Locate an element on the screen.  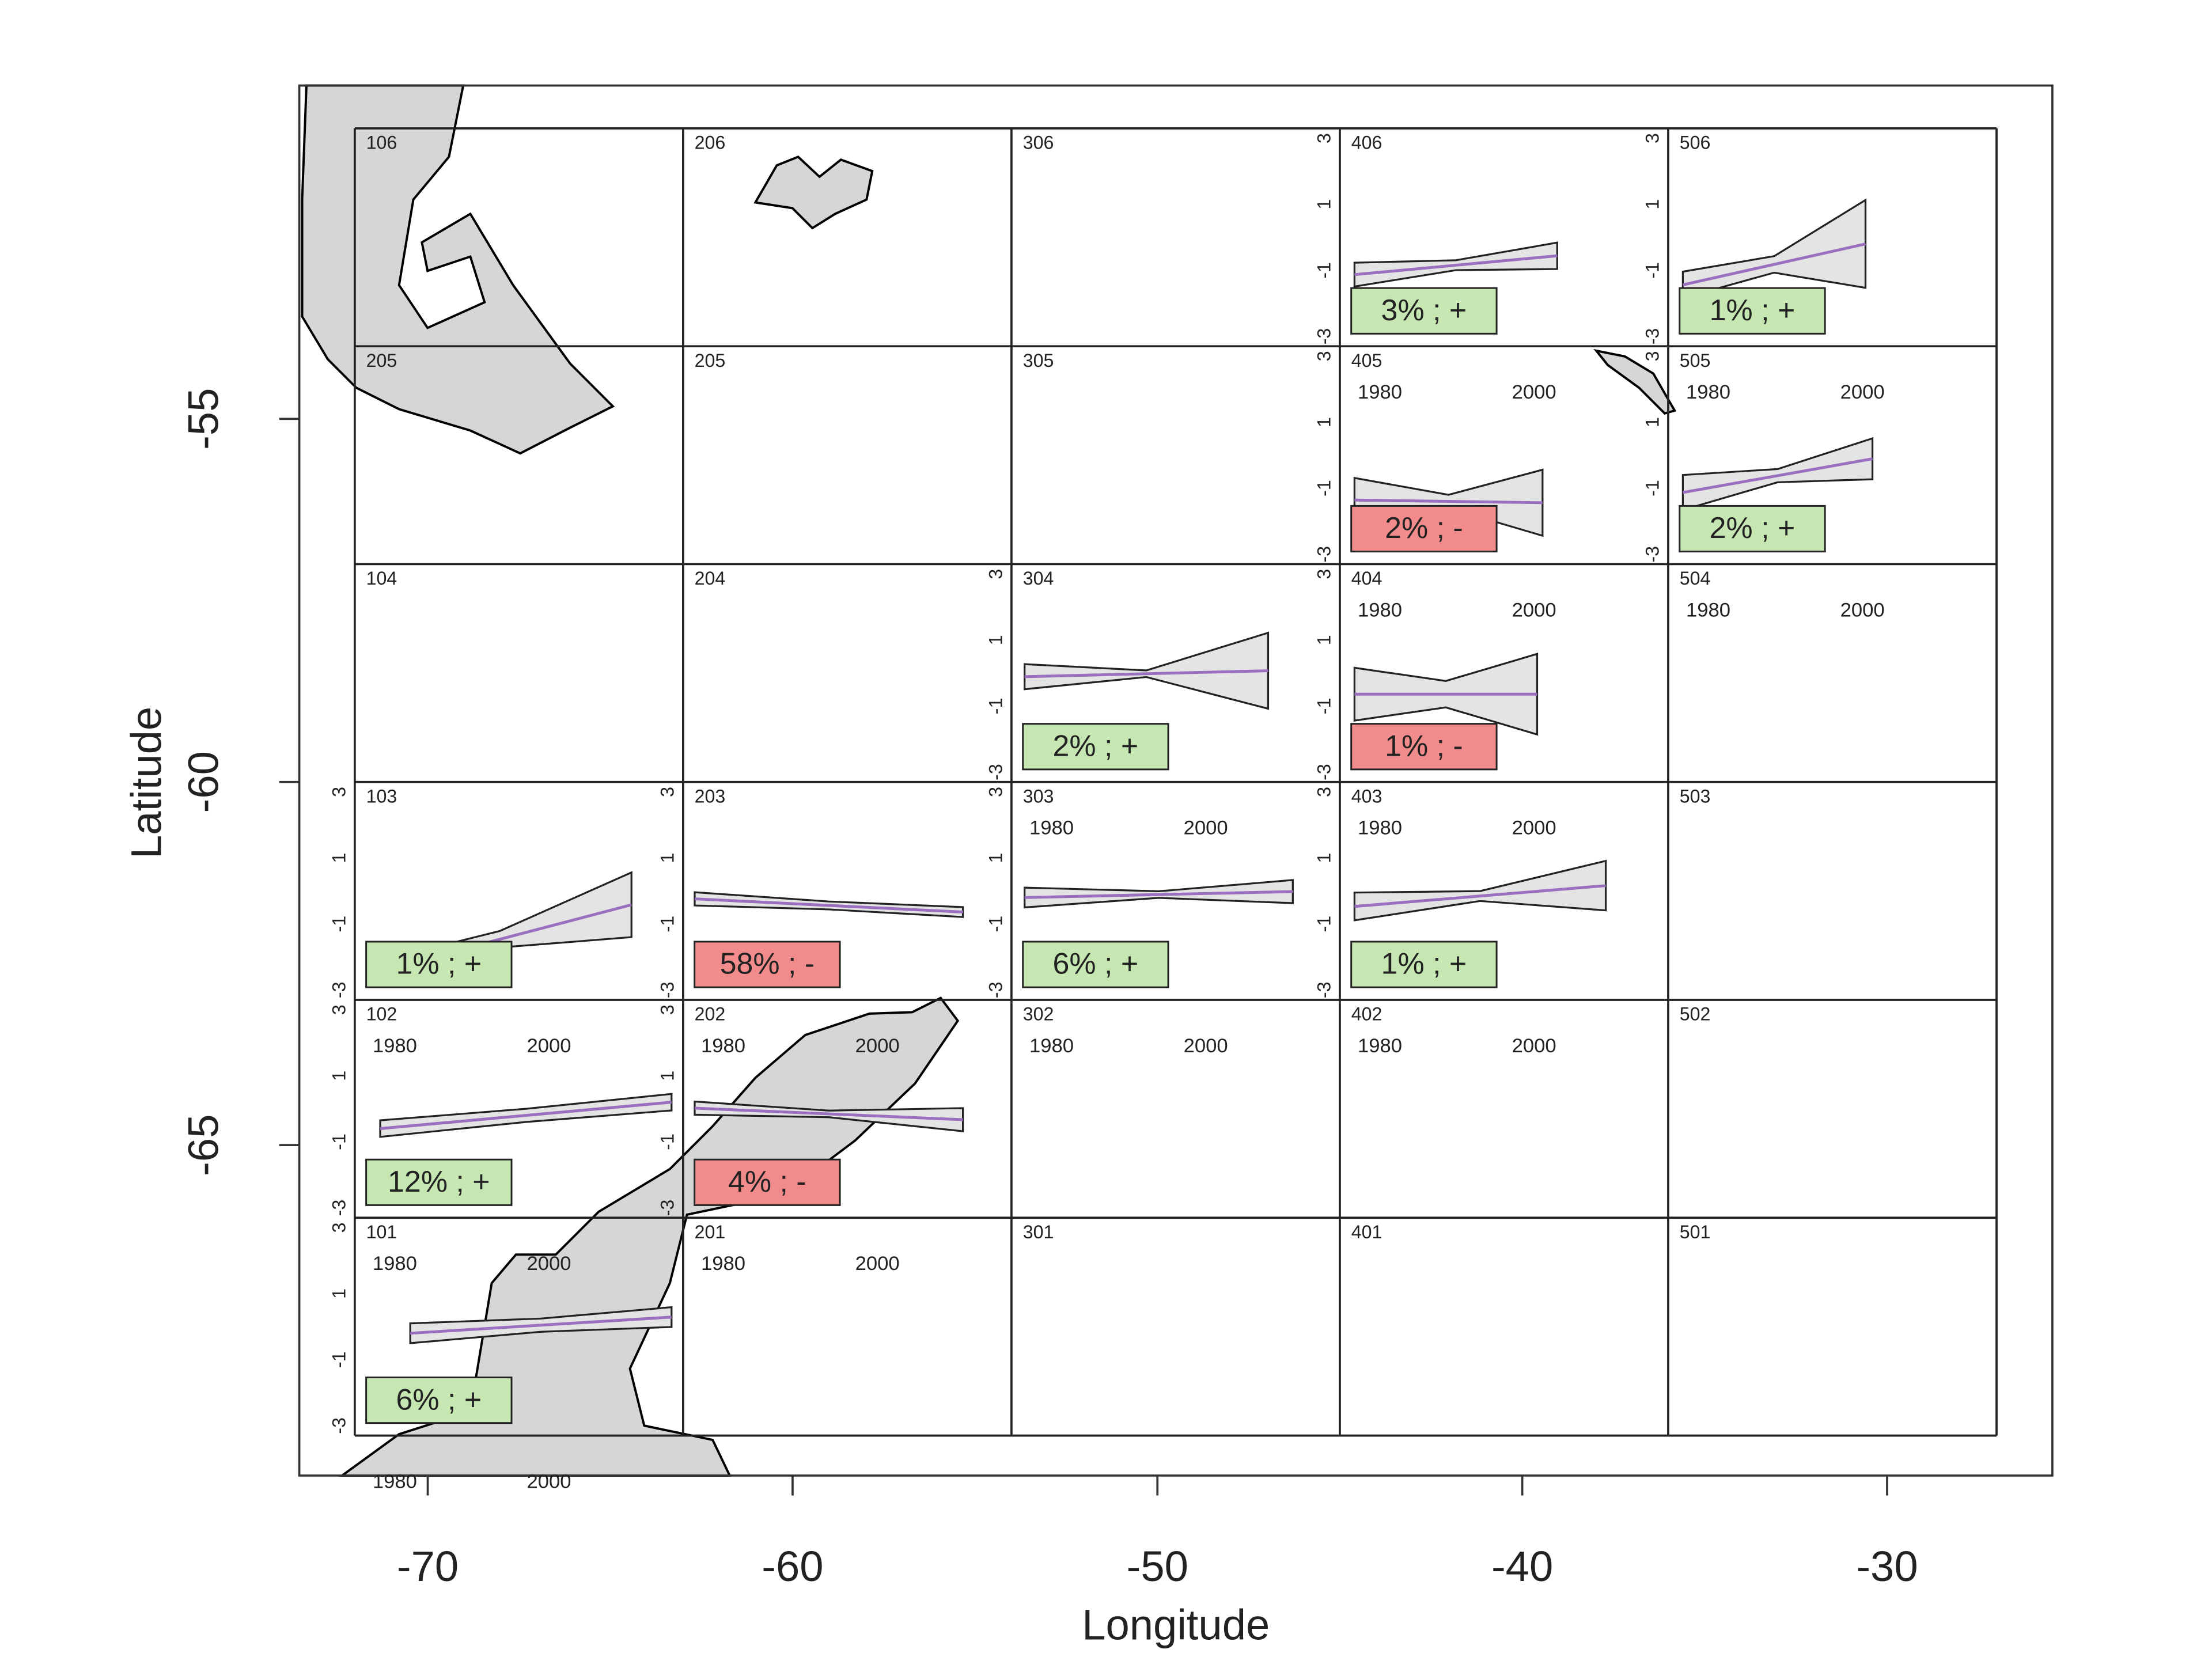
cell-id: 404 is located at coordinates (1366, 578).